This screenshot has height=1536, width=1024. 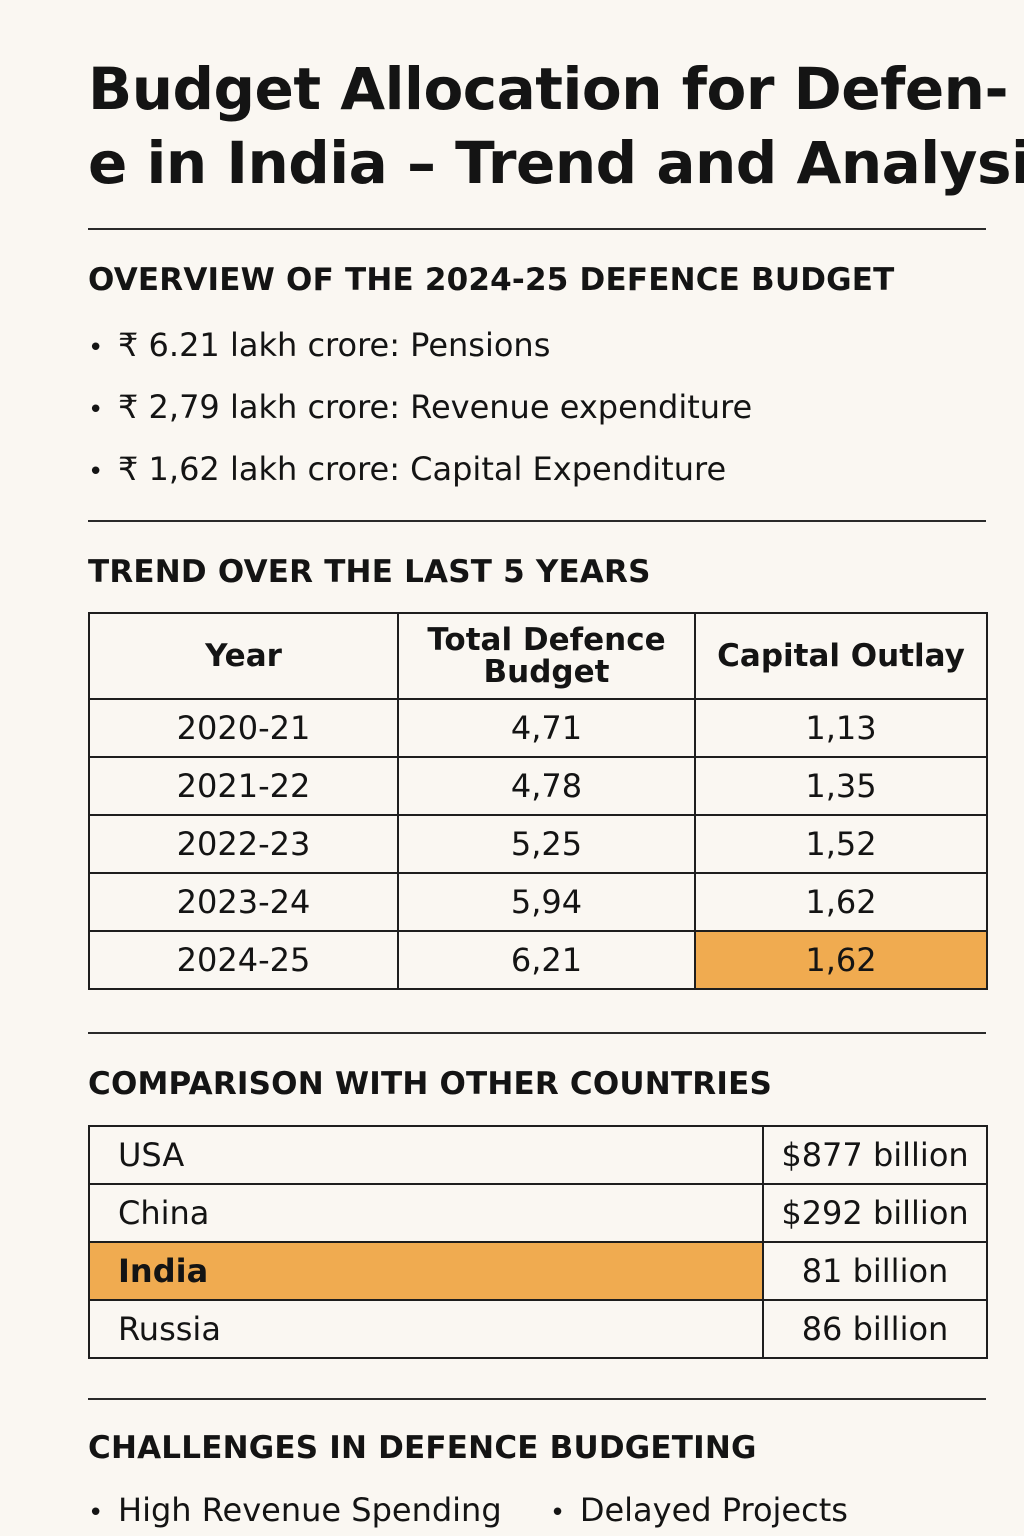 I want to click on table-row: Russia 86 billion, so click(x=538, y=1329).